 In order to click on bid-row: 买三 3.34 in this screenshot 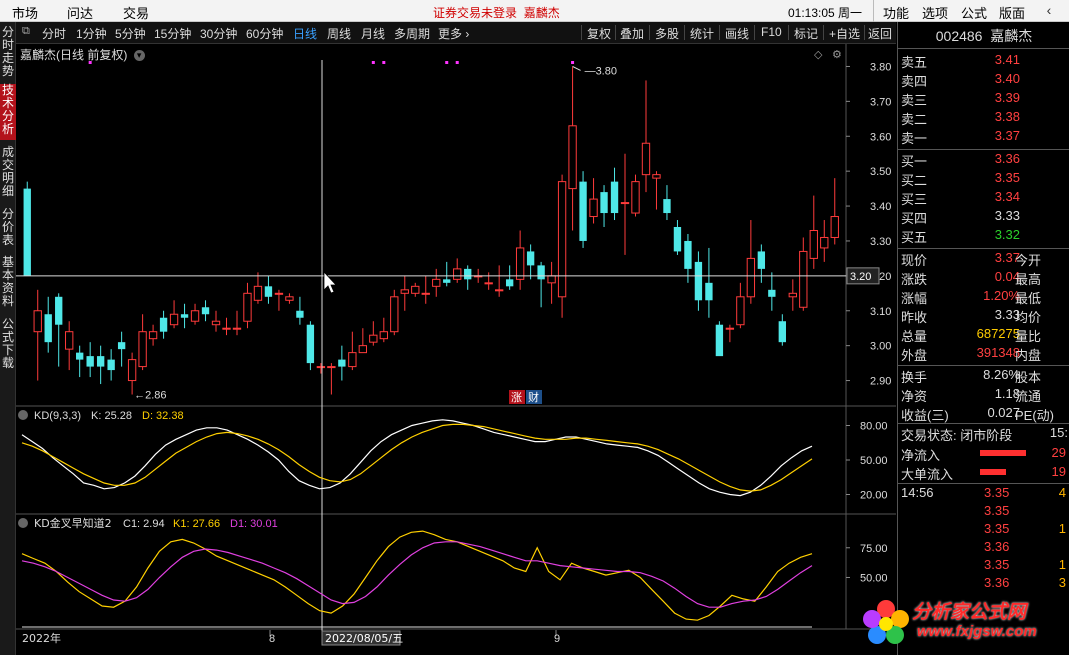, I will do `click(983, 198)`.